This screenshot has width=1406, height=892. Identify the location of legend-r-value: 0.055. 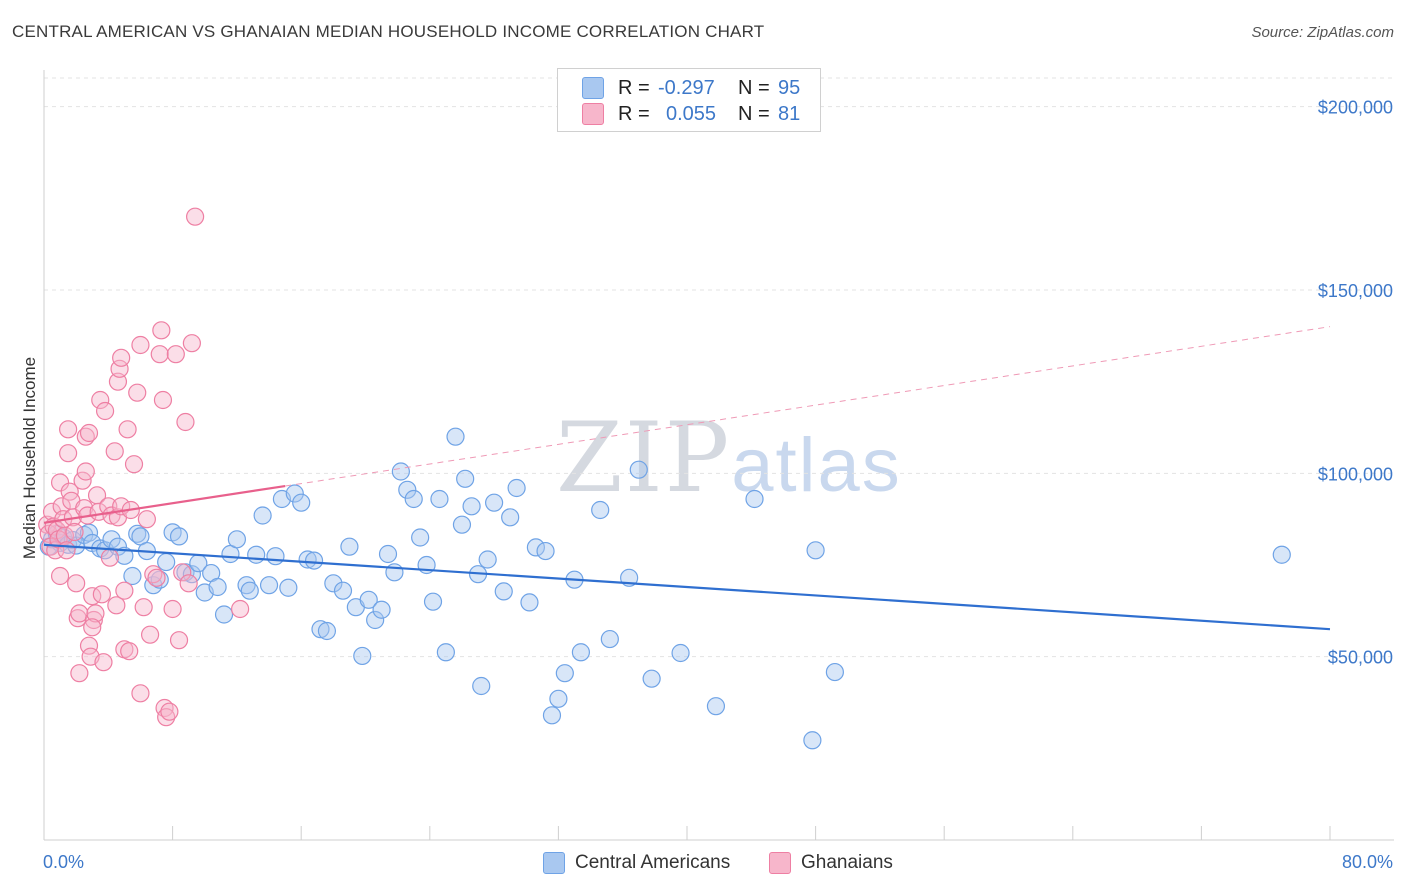
(691, 113).